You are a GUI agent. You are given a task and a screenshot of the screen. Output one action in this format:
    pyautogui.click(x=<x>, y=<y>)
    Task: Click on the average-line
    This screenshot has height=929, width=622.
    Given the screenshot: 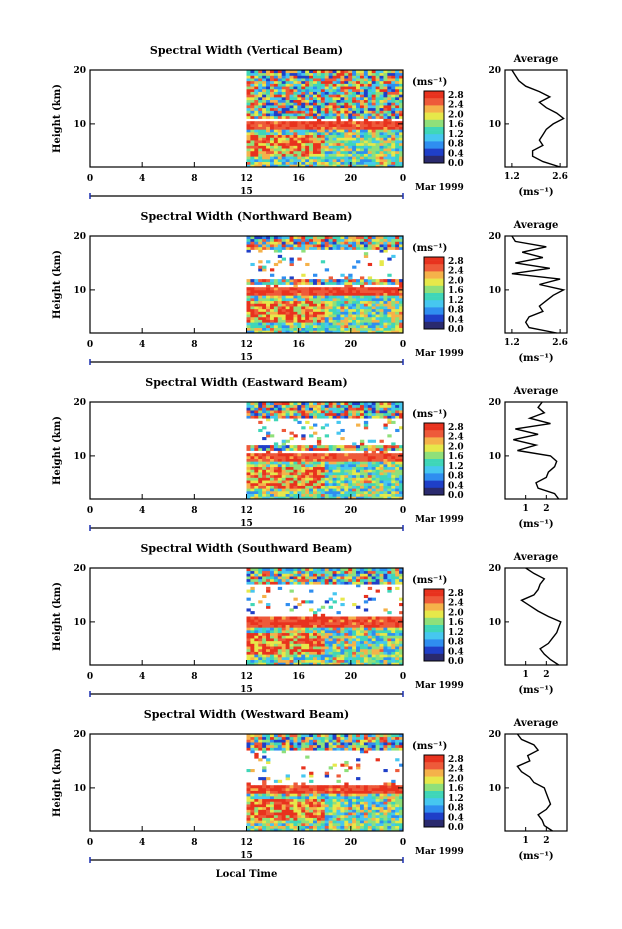 What is the action you would take?
    pyautogui.click(x=536, y=450)
    